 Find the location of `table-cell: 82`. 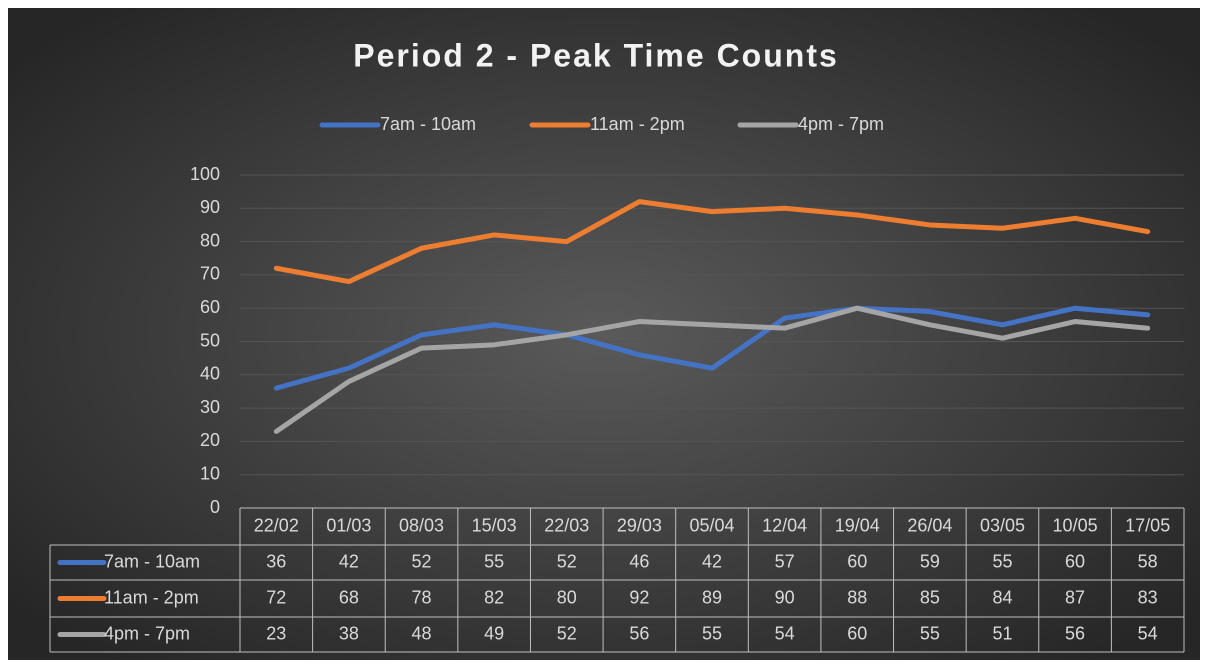

table-cell: 82 is located at coordinates (494, 597).